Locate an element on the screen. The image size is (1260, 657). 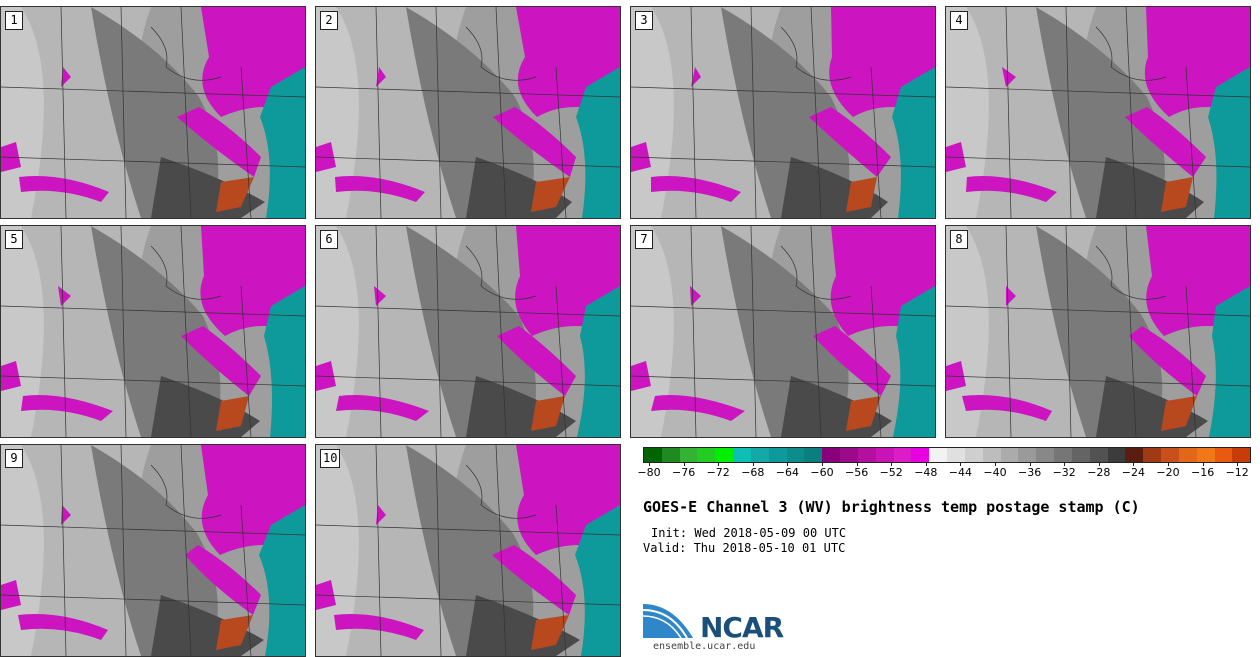
panel-number-label: 7 is located at coordinates (644, 239).